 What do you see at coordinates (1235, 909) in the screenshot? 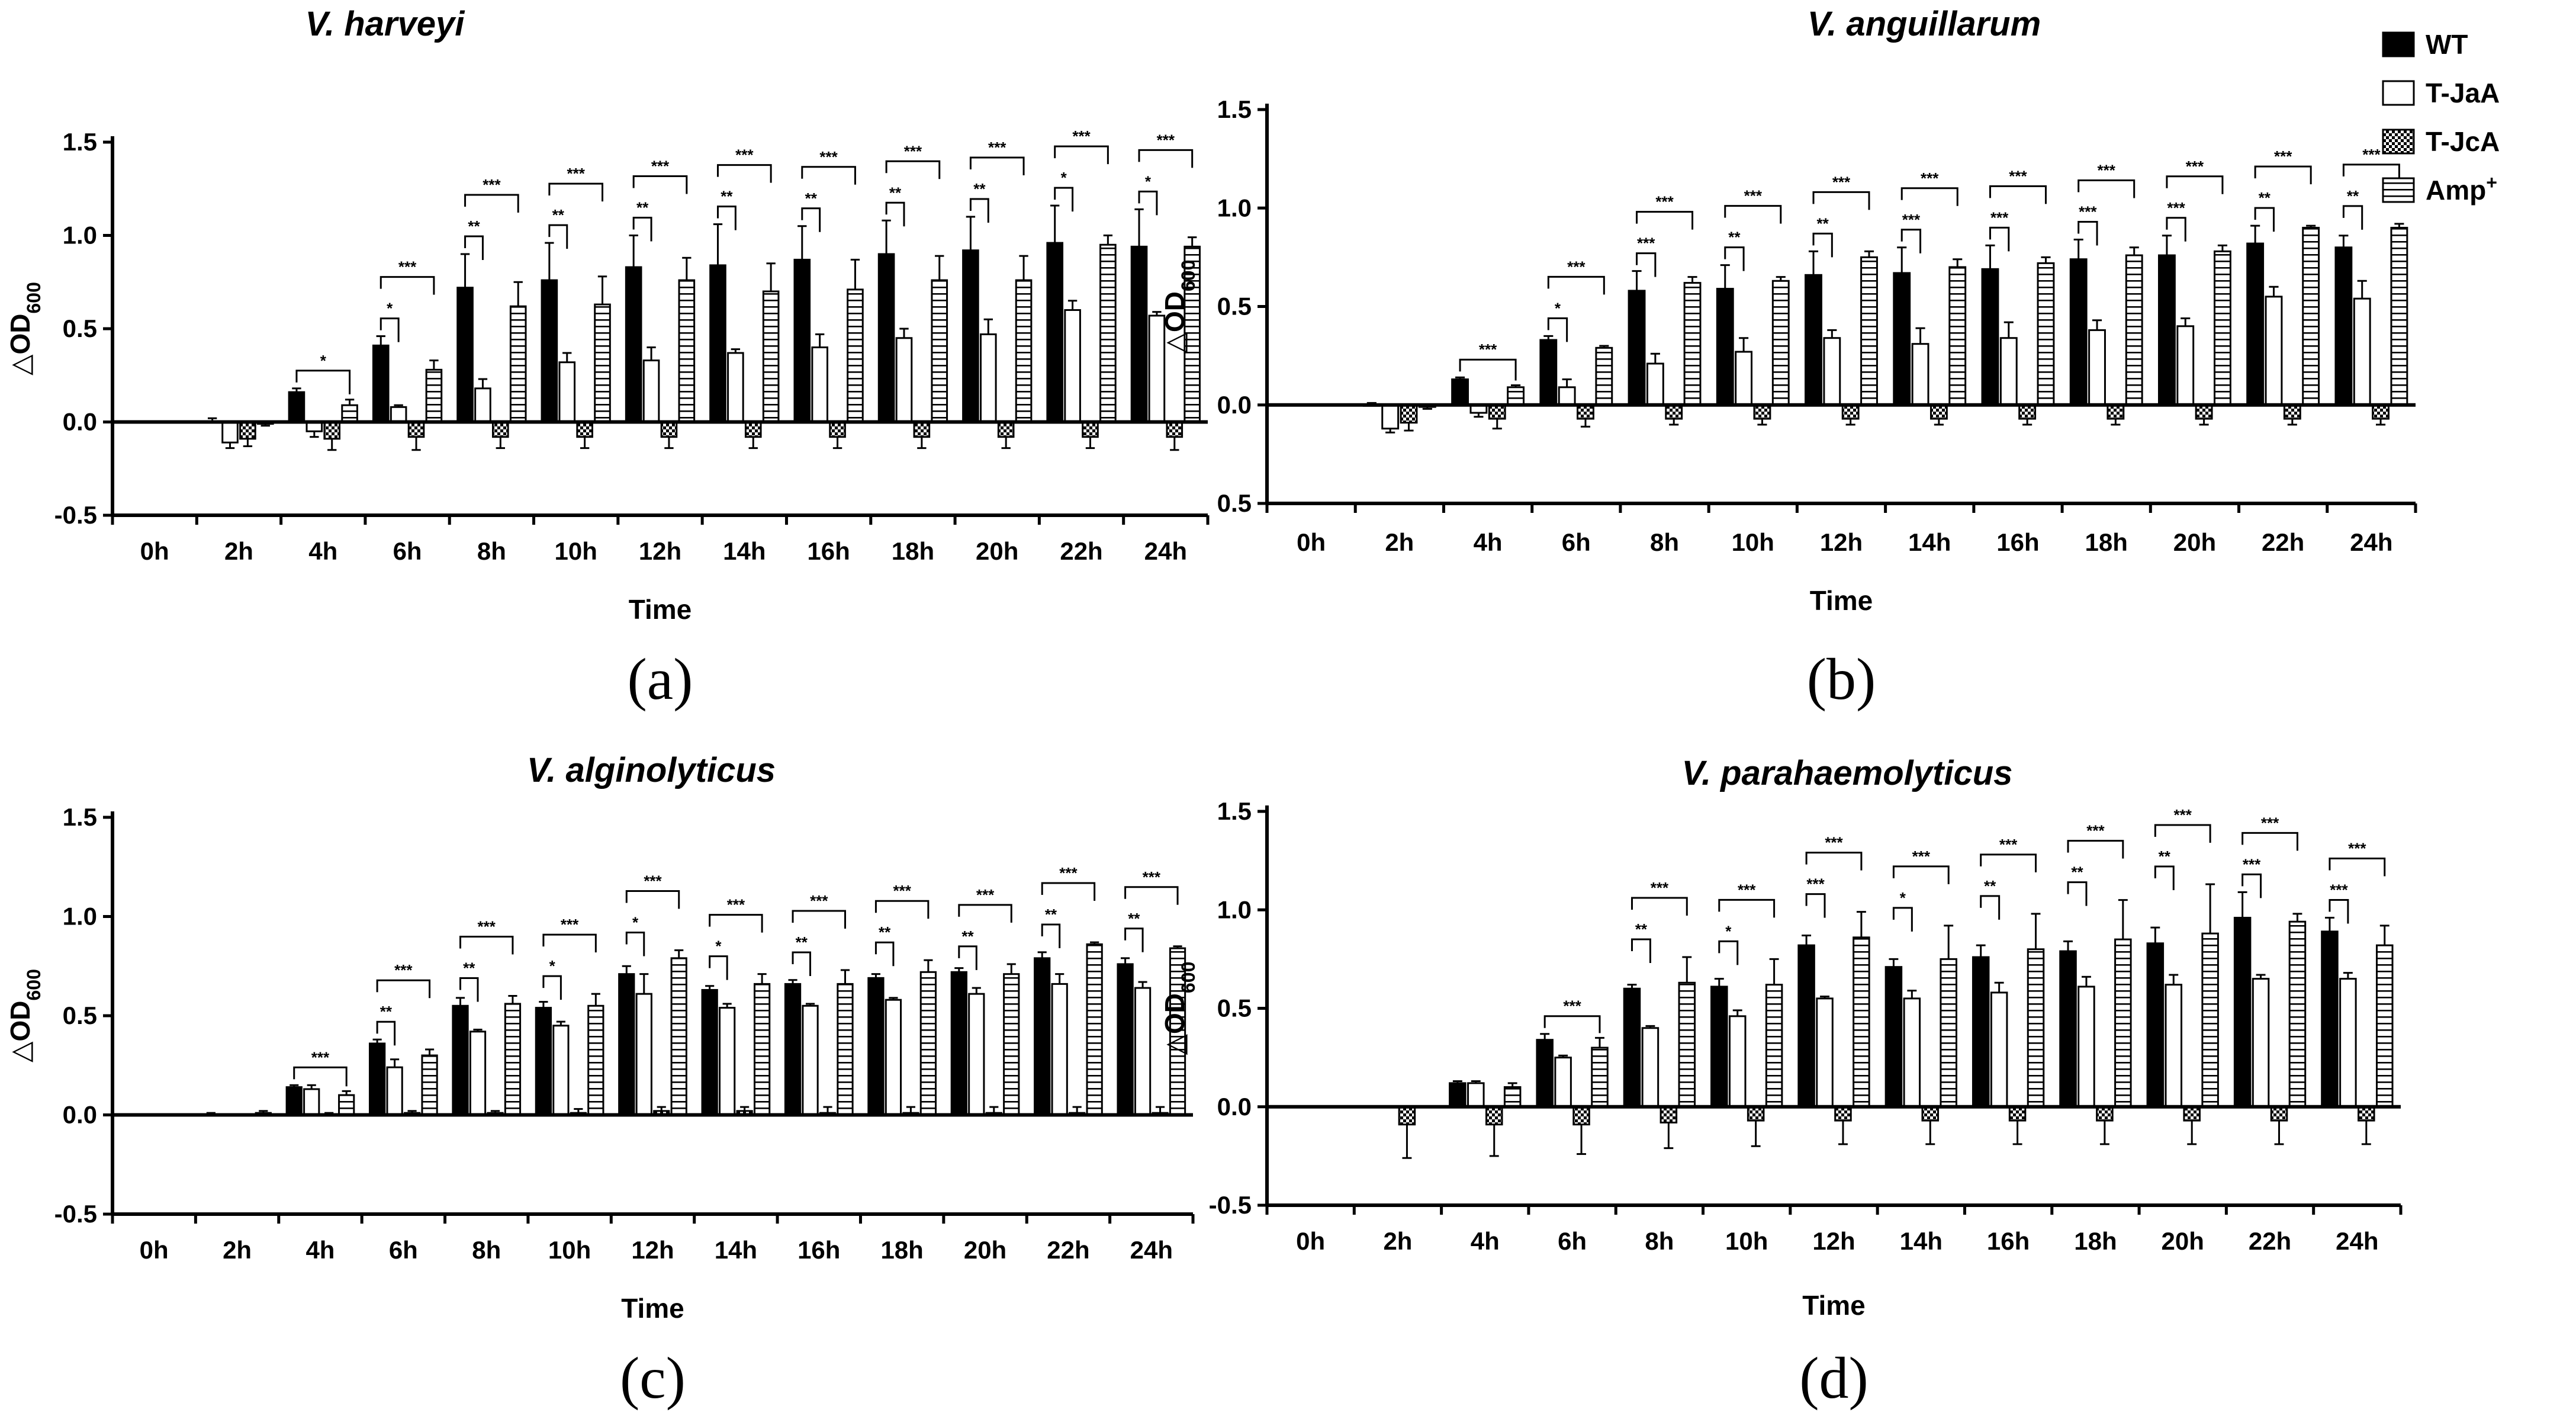
I see `y-tick-label: 1.0` at bounding box center [1235, 909].